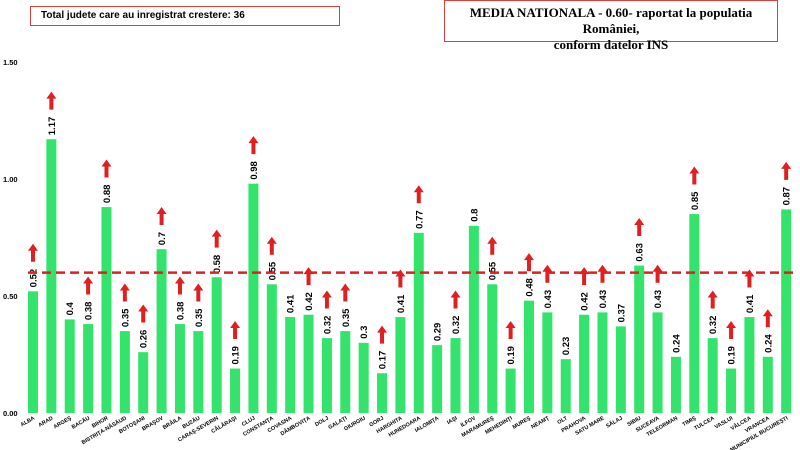 The height and width of the screenshot is (450, 800). What do you see at coordinates (172, 423) in the screenshot?
I see `category-label: BRĂILA` at bounding box center [172, 423].